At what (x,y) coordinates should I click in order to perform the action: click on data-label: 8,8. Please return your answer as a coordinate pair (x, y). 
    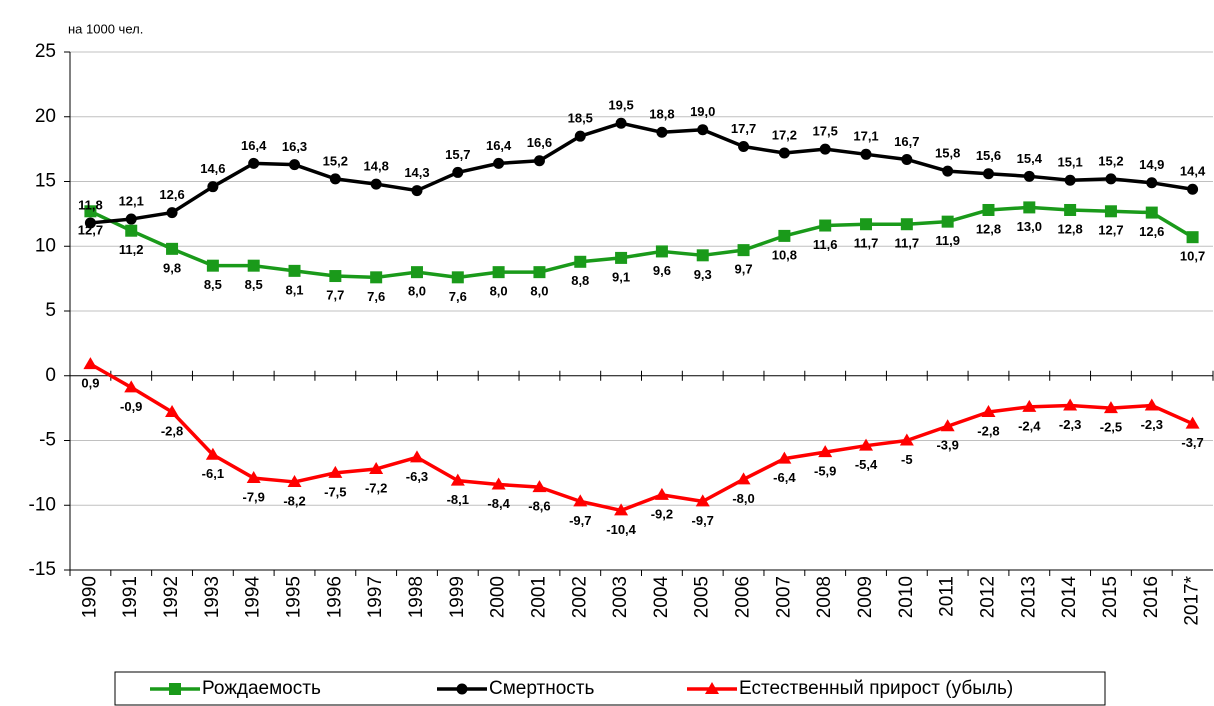
    Looking at the image, I should click on (580, 280).